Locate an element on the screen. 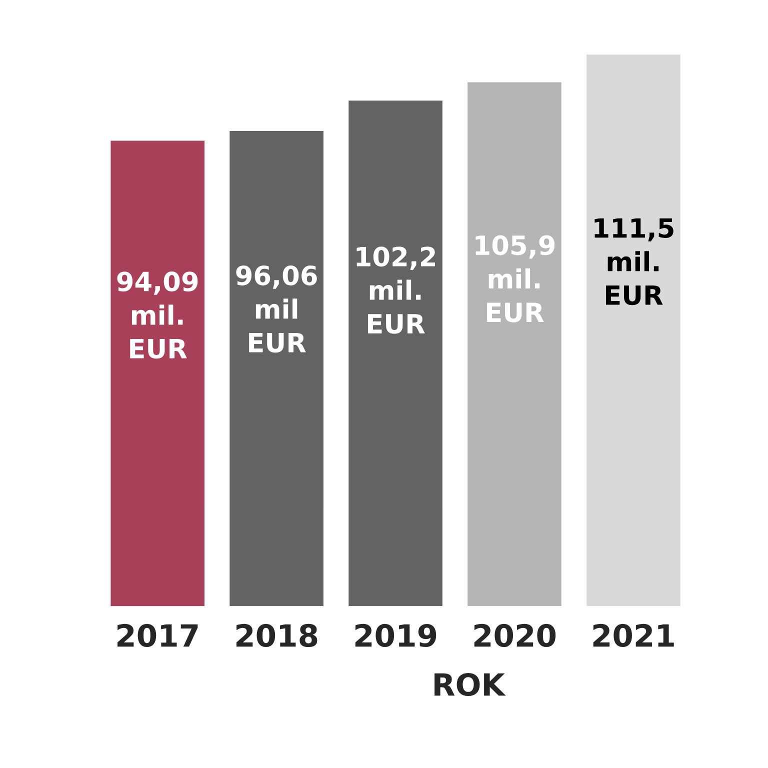 The image size is (768, 768). x-tick-label: 2021 is located at coordinates (633, 636).